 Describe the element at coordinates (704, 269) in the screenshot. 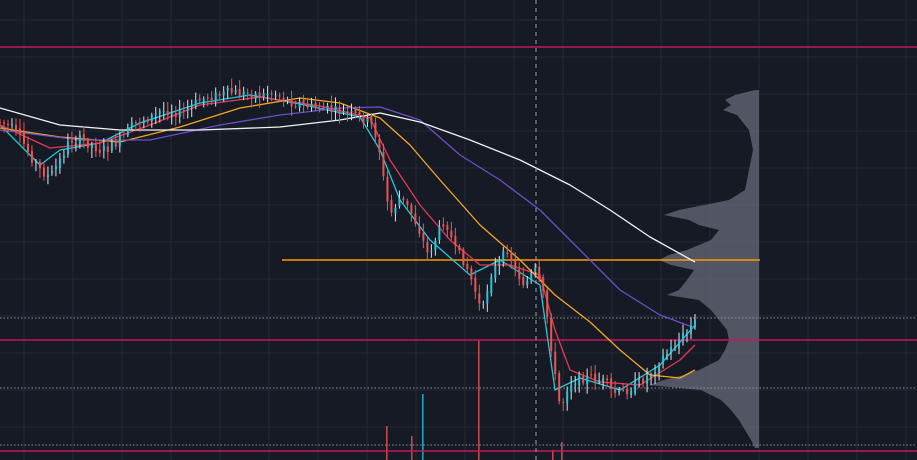

I see `volume-profile` at that location.